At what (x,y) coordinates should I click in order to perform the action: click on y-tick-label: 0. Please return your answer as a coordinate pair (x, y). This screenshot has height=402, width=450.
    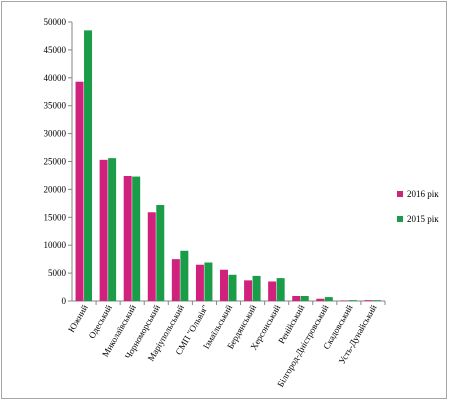
    Looking at the image, I should click on (64, 301).